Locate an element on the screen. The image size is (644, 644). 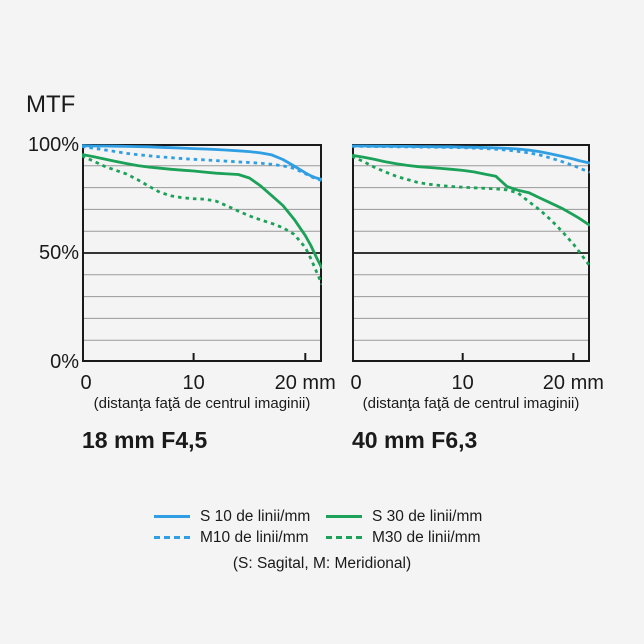
chart-title-18mm: 18 mm F4,5 is located at coordinates (145, 440).